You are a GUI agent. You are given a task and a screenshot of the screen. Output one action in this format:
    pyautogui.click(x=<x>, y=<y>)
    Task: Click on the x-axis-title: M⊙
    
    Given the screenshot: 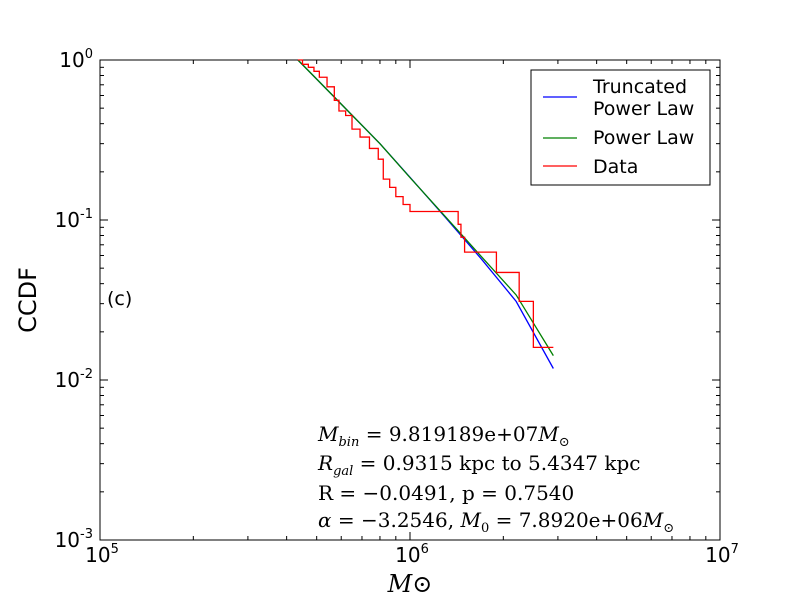 What is the action you would take?
    pyautogui.click(x=410, y=584)
    